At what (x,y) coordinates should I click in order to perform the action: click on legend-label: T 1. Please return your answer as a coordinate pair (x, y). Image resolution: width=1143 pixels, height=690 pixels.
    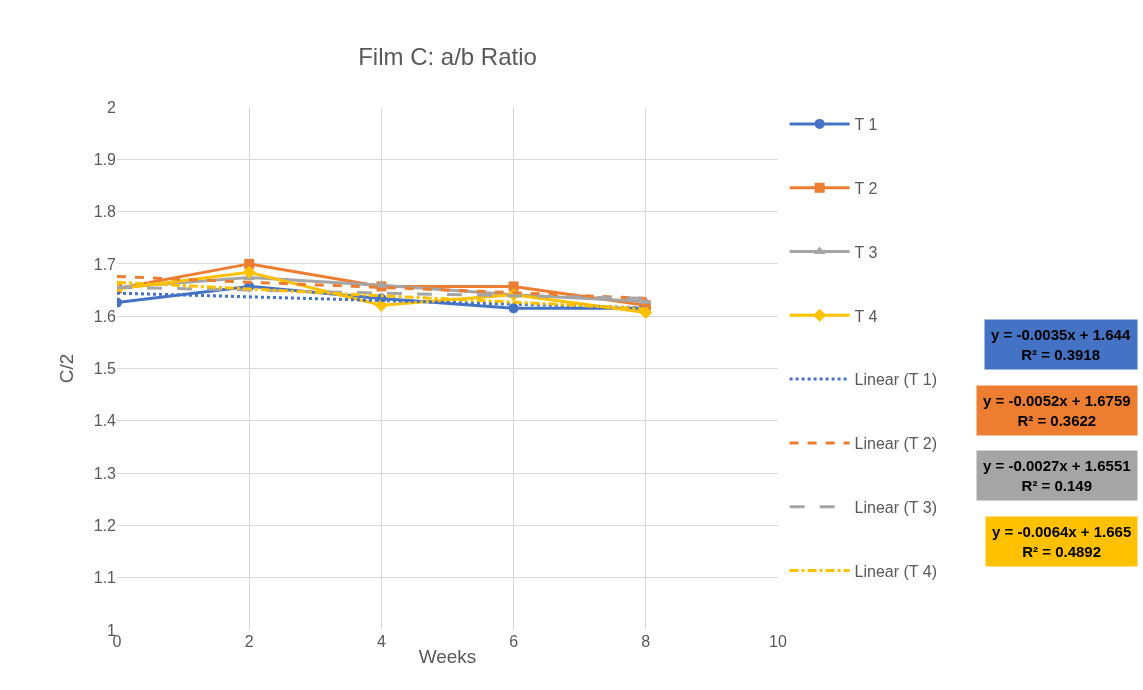
    Looking at the image, I should click on (866, 125).